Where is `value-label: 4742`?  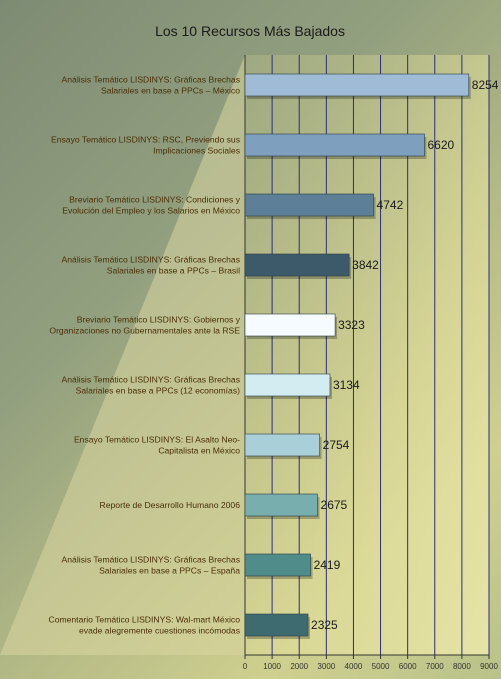 value-label: 4742 is located at coordinates (390, 205).